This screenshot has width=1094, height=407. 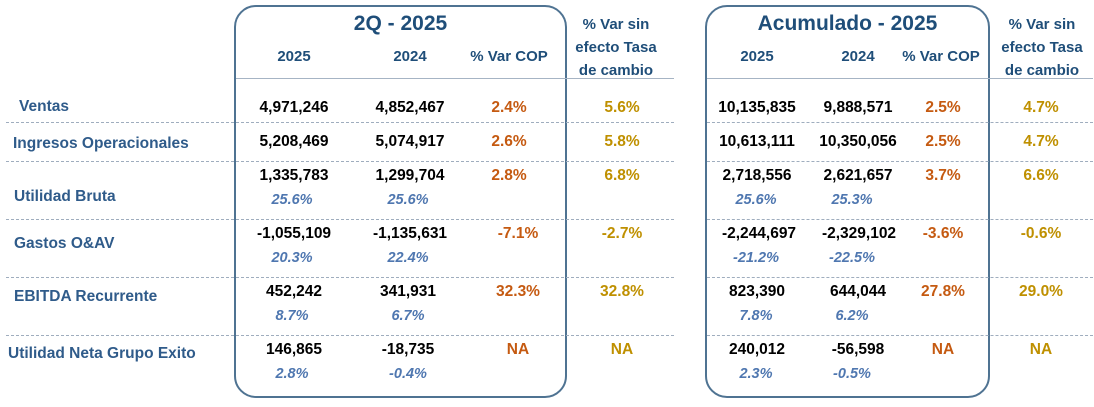 I want to click on cell-value: -18,735, so click(x=408, y=349).